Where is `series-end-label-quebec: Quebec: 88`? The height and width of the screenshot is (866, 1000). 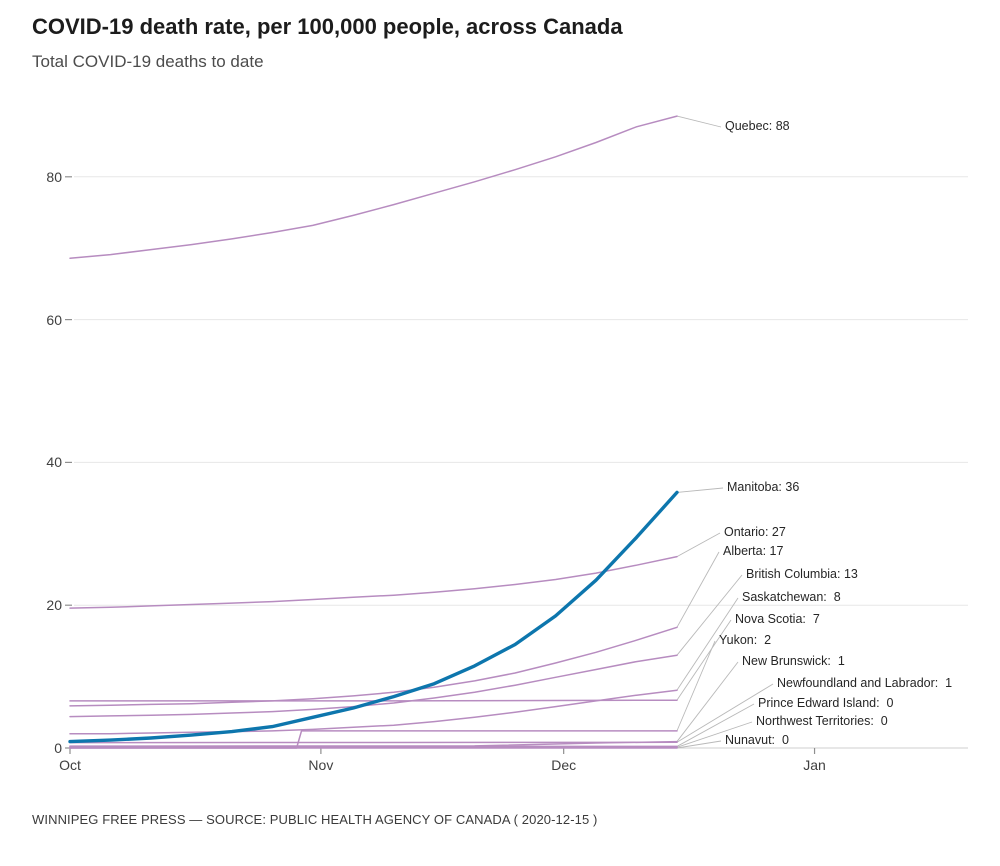 series-end-label-quebec: Quebec: 88 is located at coordinates (757, 126).